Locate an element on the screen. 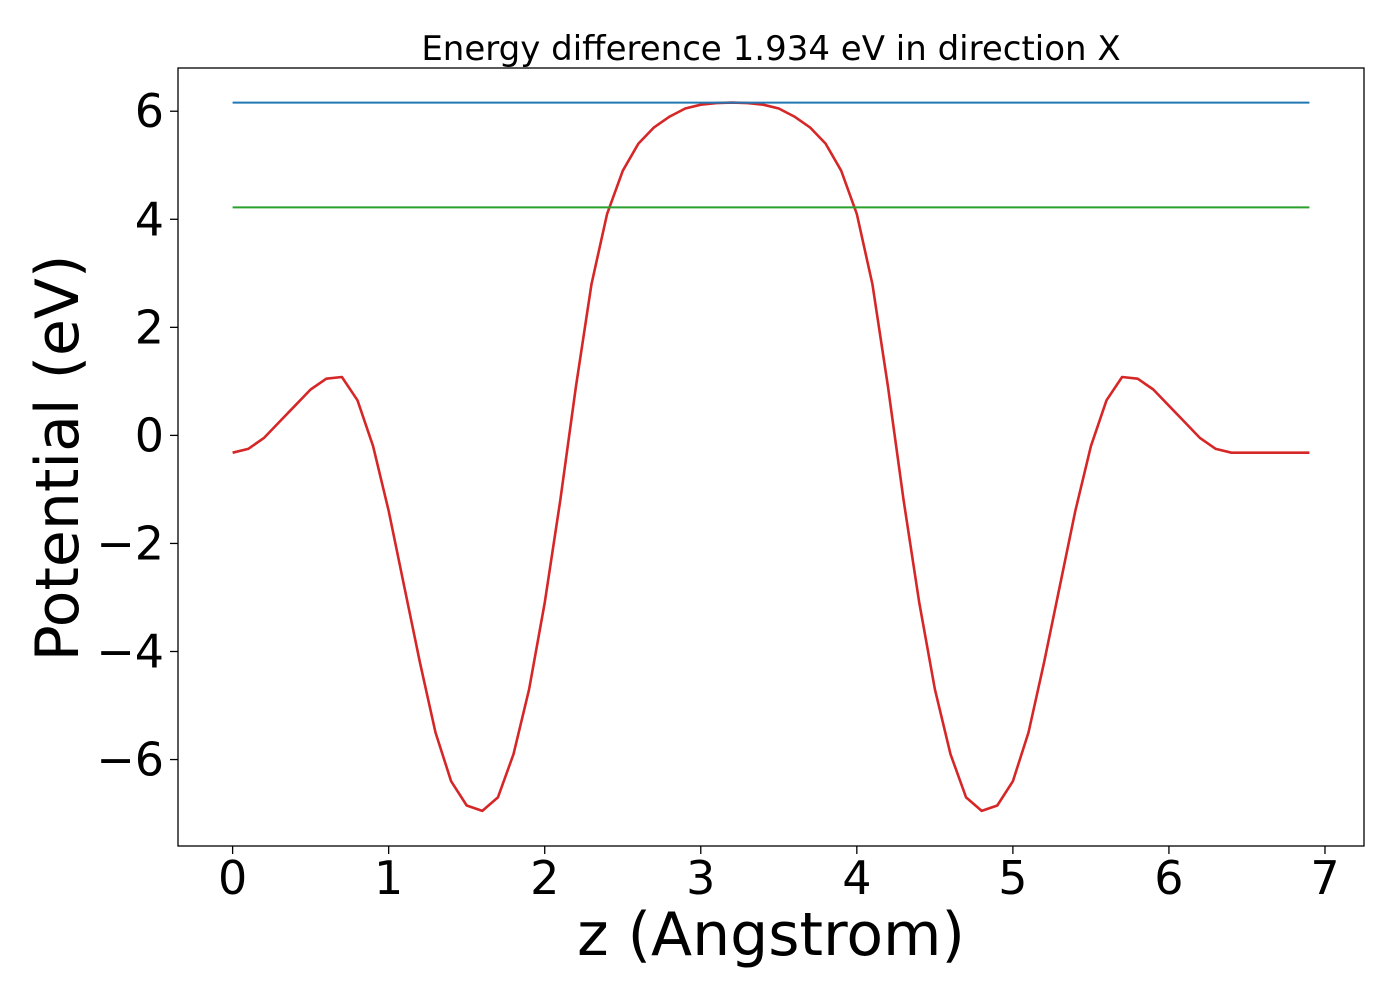 Image resolution: width=1400 pixels, height=1000 pixels. y-tick-label: −6 is located at coordinates (130, 760).